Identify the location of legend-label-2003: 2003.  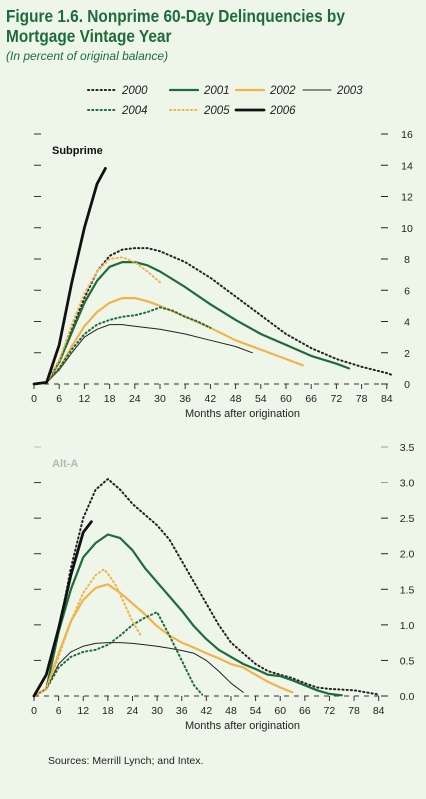
(349, 91).